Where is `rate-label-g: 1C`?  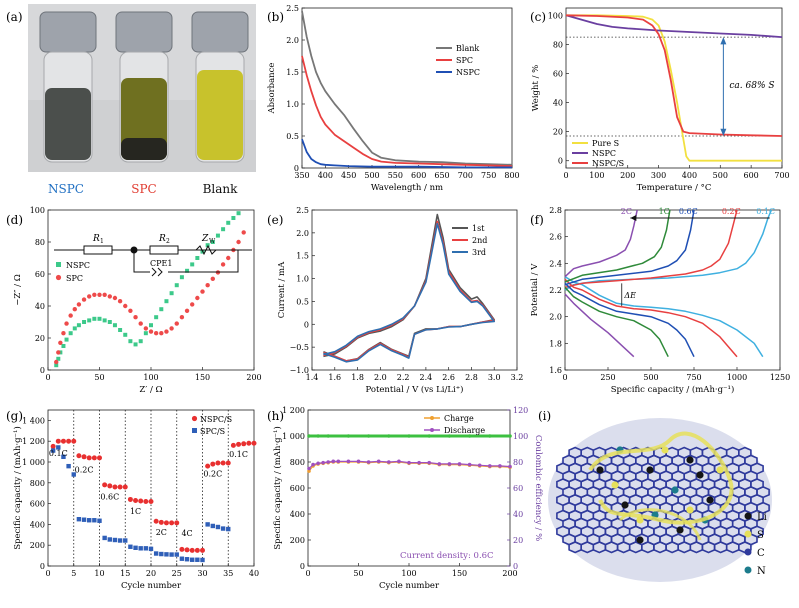
rate-label-g: 1C is located at coordinates (135, 511).